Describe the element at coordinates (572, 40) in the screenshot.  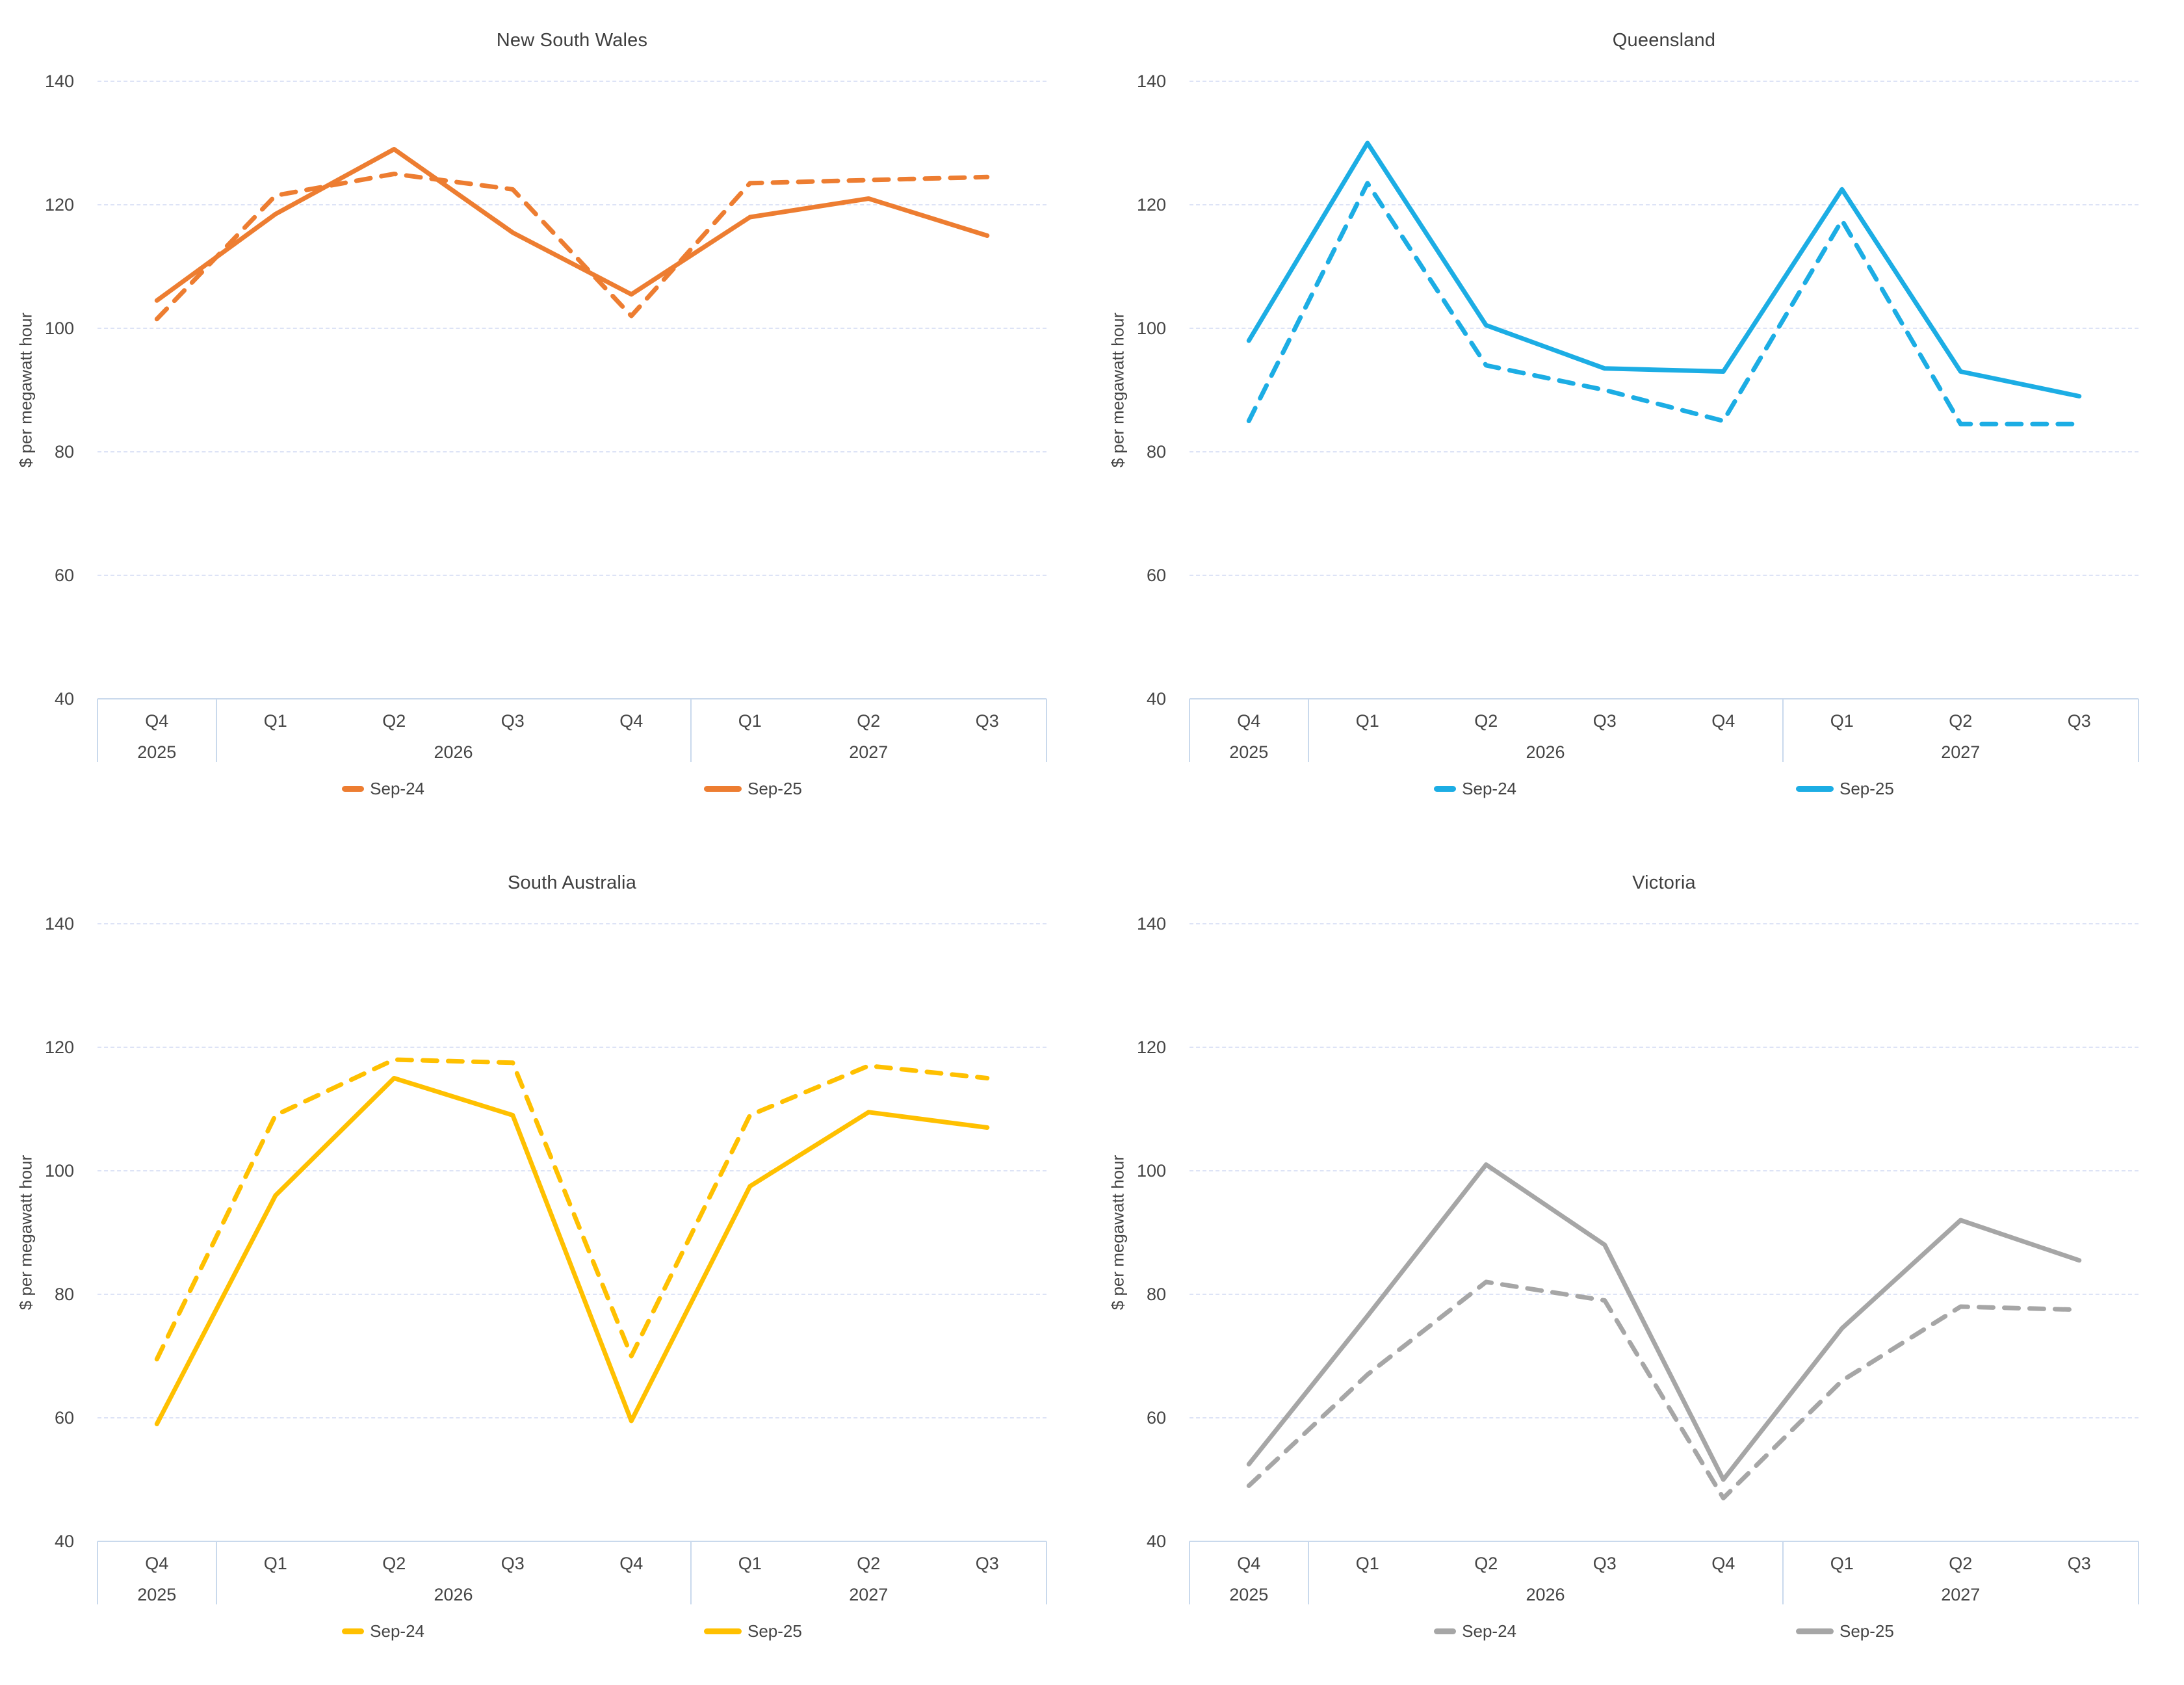
I see `chart-title: New South Wales` at that location.